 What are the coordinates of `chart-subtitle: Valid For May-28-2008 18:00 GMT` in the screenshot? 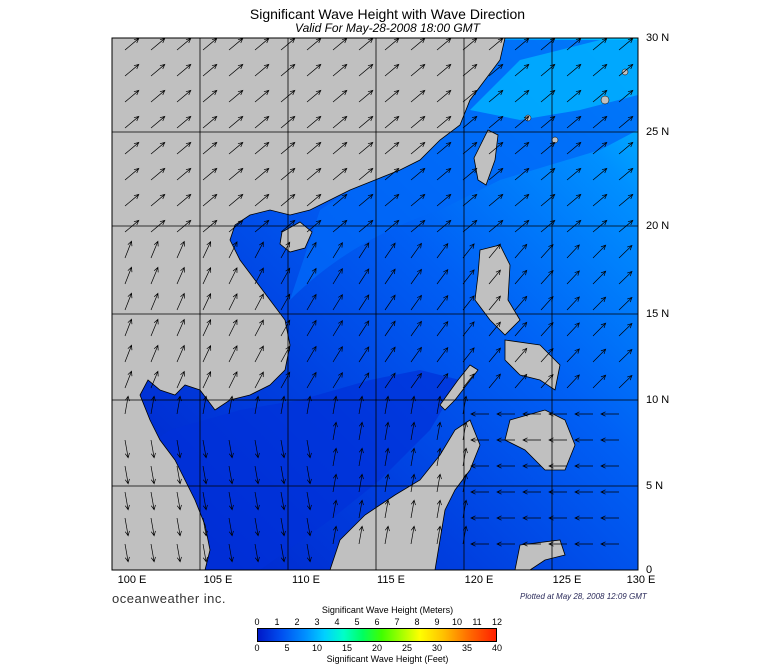 It's located at (387, 28).